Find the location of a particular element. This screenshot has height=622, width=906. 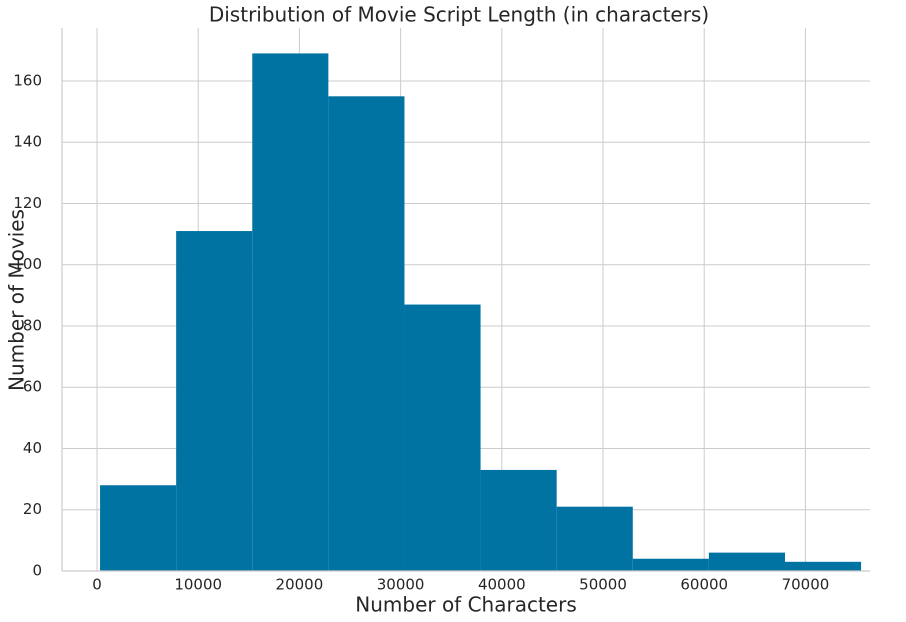

y-tick-label: 100 is located at coordinates (27, 264).